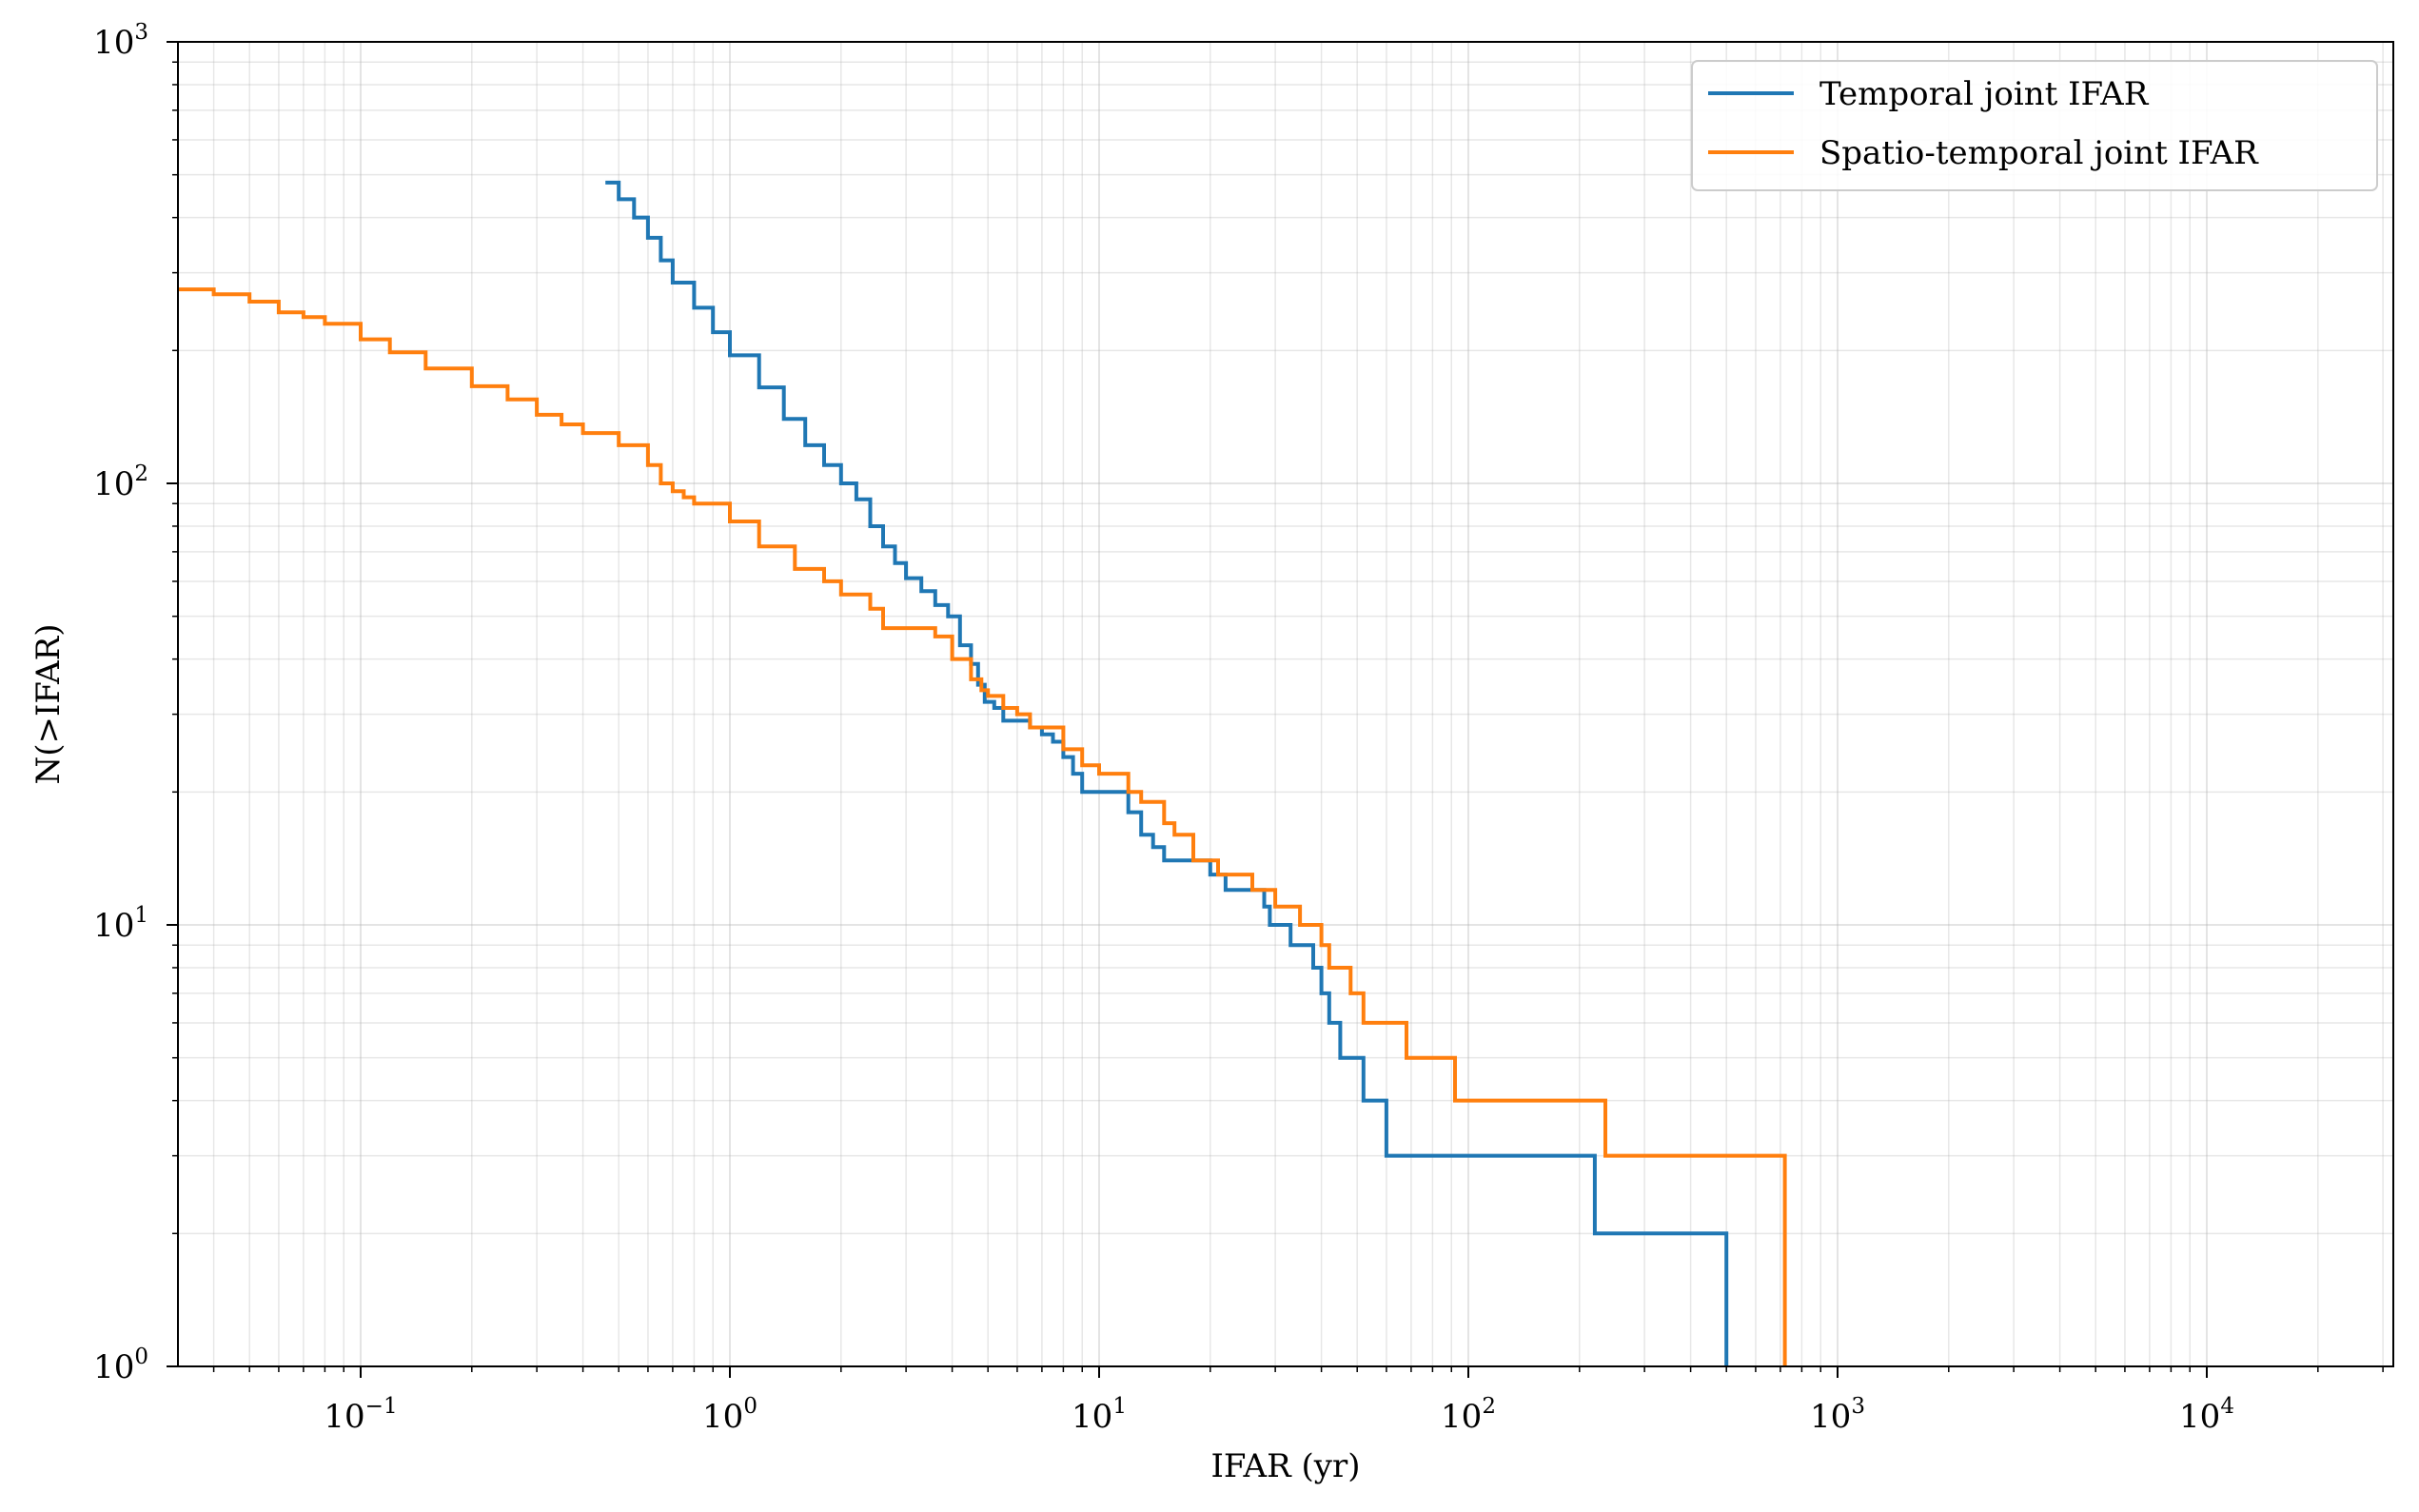 The height and width of the screenshot is (1512, 2419). I want to click on y-tick-label: 10¹, so click(121, 924).